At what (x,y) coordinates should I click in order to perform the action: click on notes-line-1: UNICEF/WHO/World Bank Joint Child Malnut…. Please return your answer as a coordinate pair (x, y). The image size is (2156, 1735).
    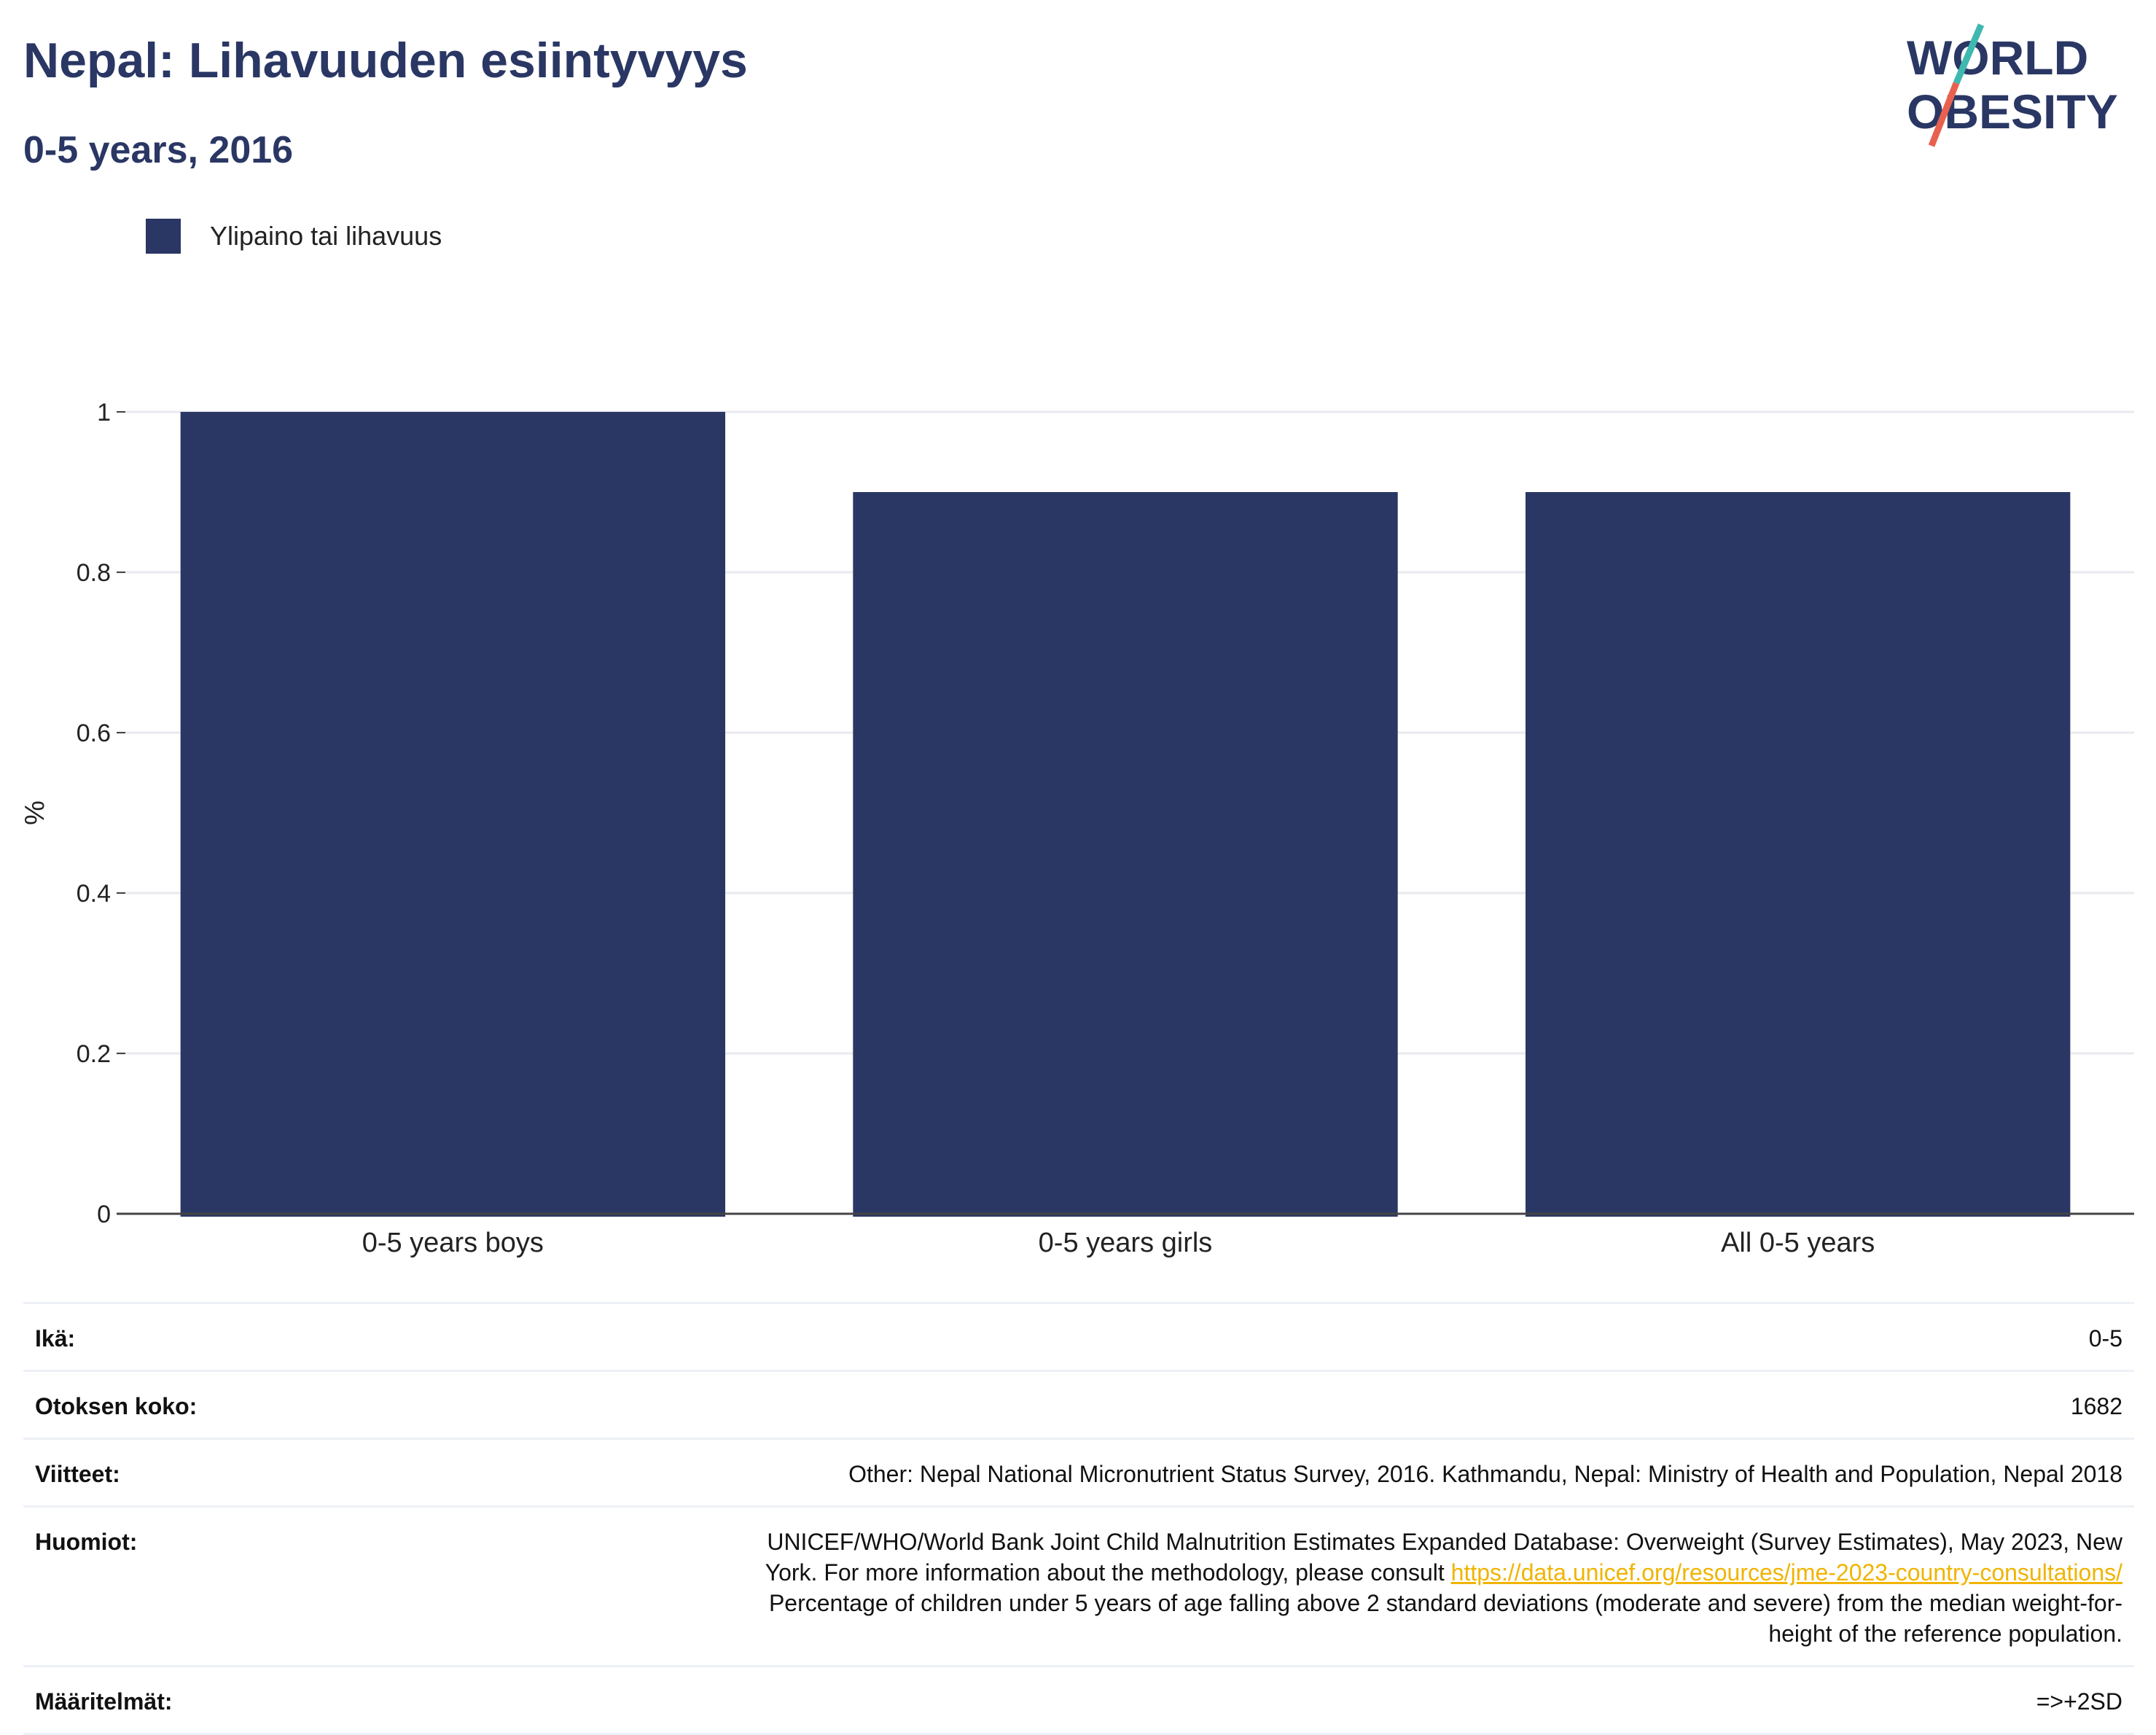
    Looking at the image, I should click on (1445, 1542).